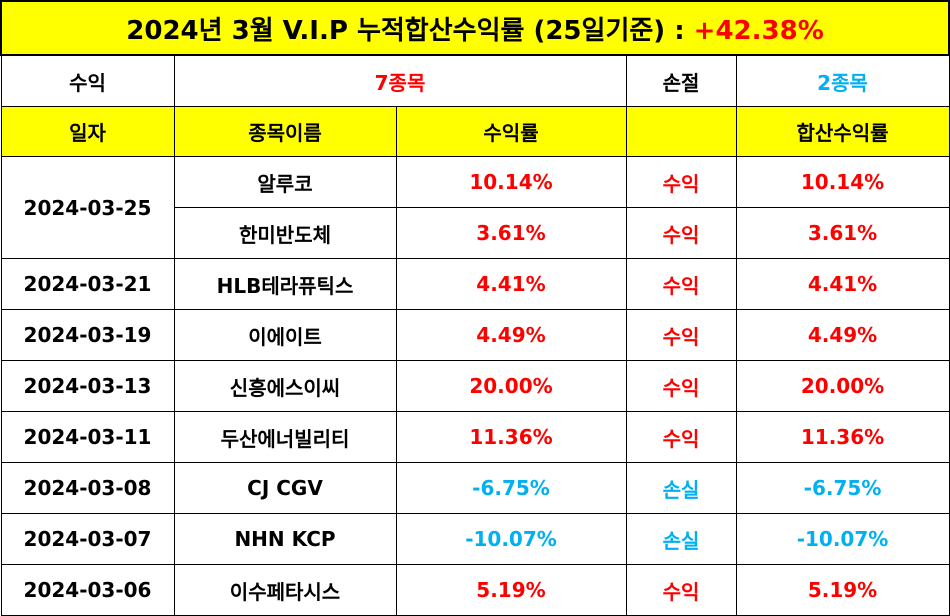 The image size is (950, 616). What do you see at coordinates (285, 488) in the screenshot?
I see `row-stock-name: CJ CGV` at bounding box center [285, 488].